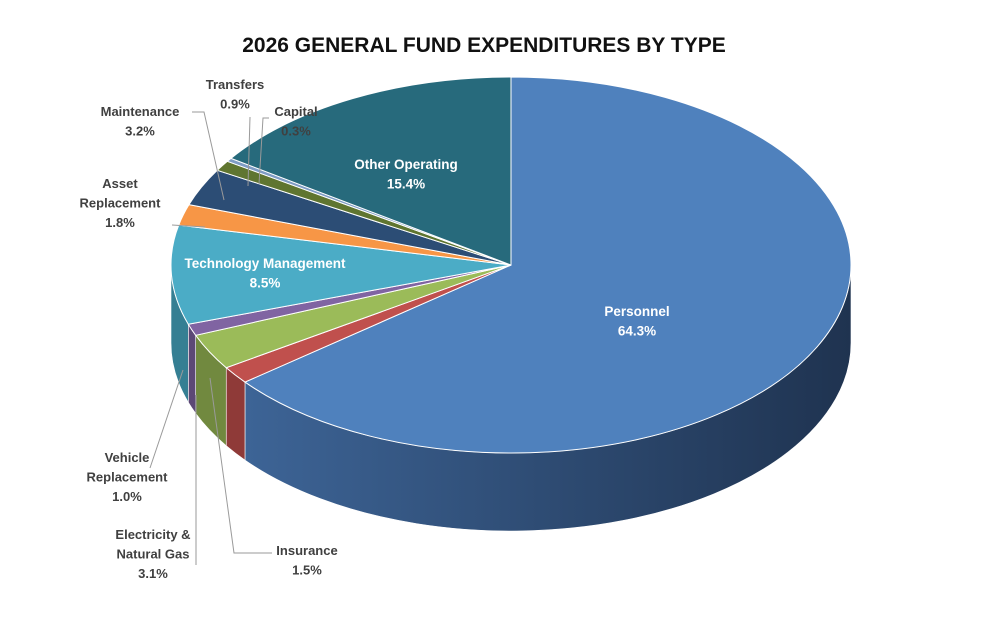 The width and height of the screenshot is (983, 620). I want to click on leader-transfers, so click(249, 151).